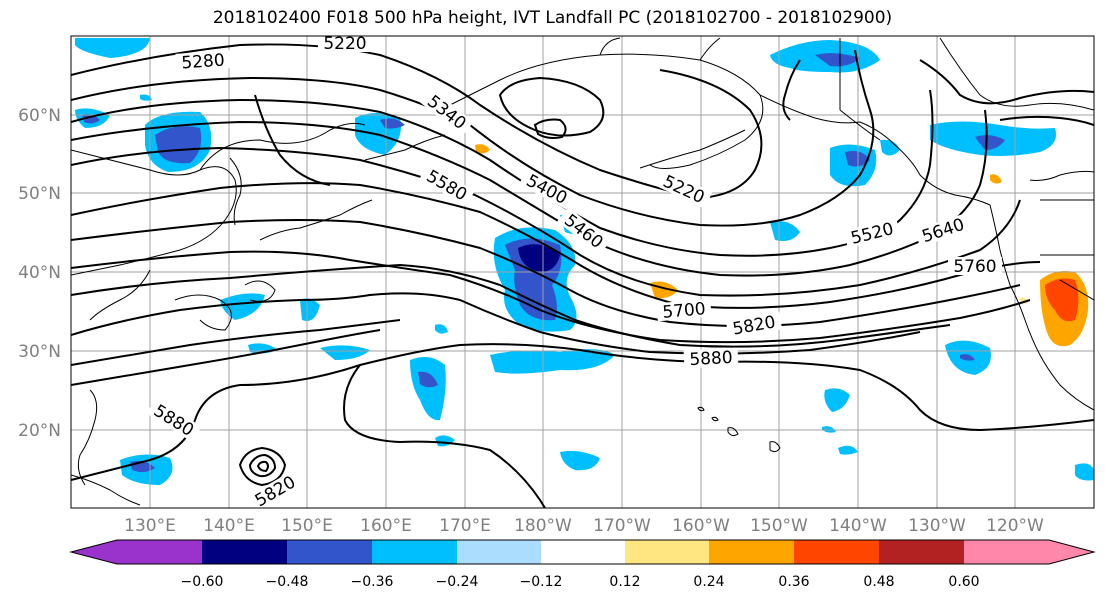 The height and width of the screenshot is (601, 1105). I want to click on lon-label: 140°E, so click(229, 526).